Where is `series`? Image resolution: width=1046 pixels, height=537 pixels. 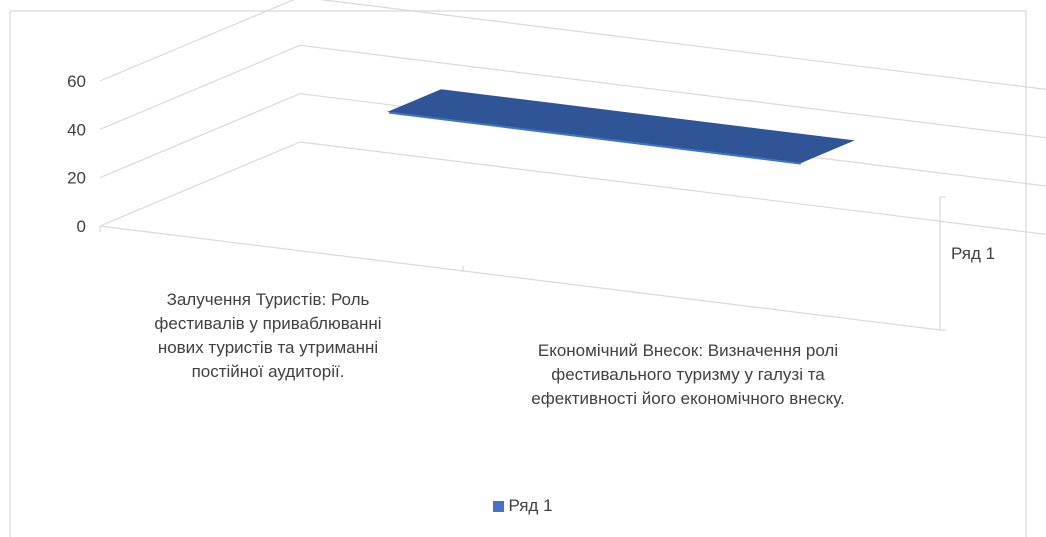 series is located at coordinates (621, 127).